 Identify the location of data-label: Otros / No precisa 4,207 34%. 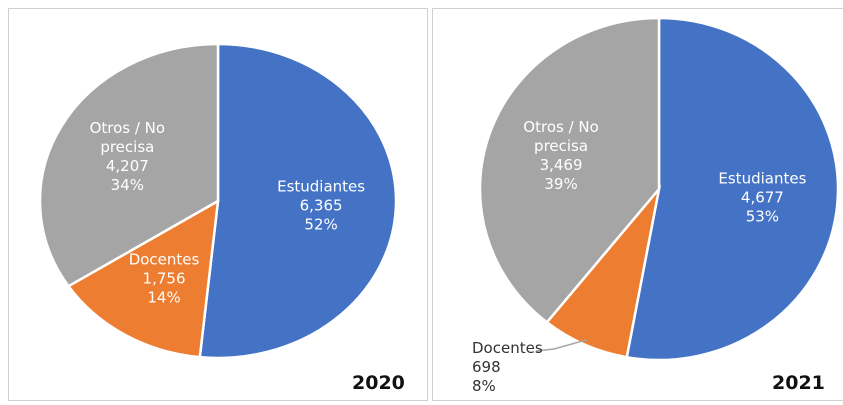
(127, 157).